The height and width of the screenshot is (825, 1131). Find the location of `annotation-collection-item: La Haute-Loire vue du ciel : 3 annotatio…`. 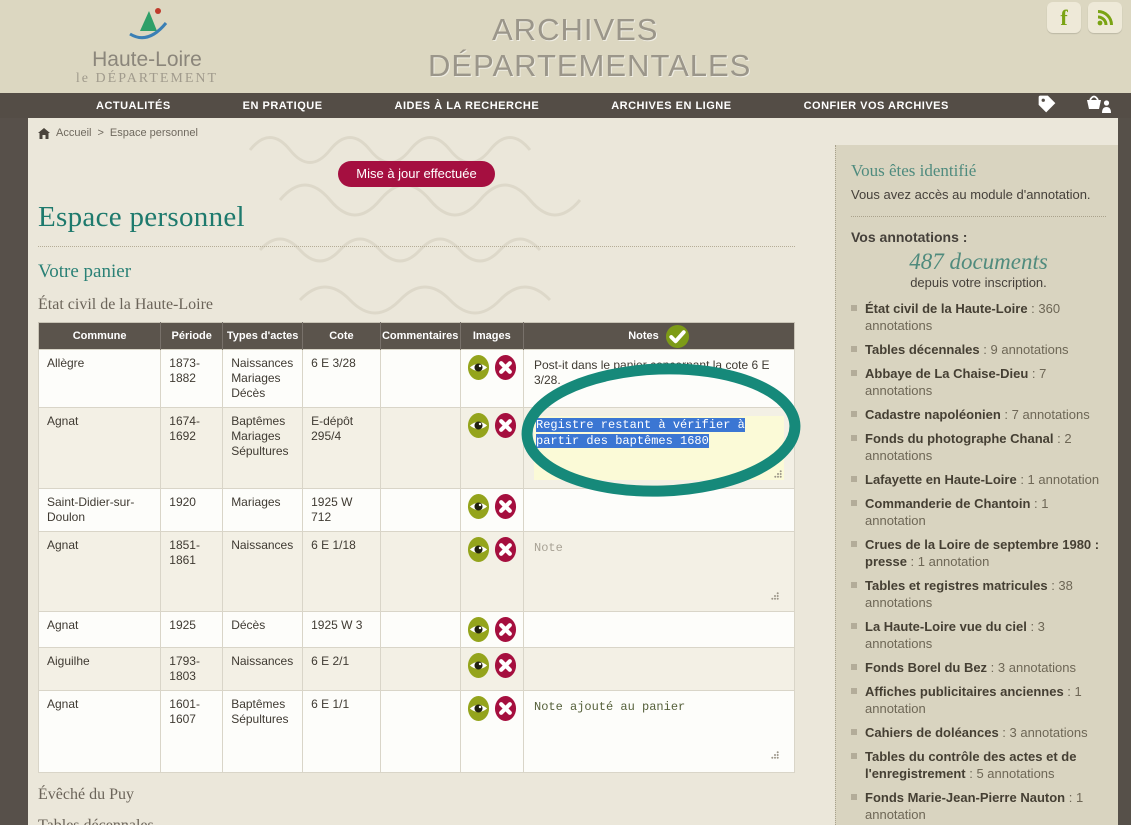

annotation-collection-item: La Haute-Loire vue du ciel : 3 annotatio… is located at coordinates (978, 635).